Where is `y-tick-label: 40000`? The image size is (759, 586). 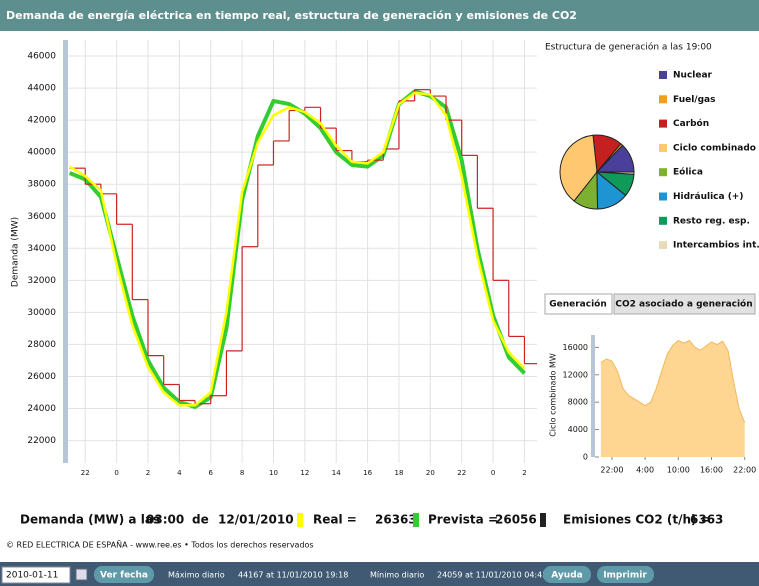
y-tick-label: 40000 is located at coordinates (41, 153).